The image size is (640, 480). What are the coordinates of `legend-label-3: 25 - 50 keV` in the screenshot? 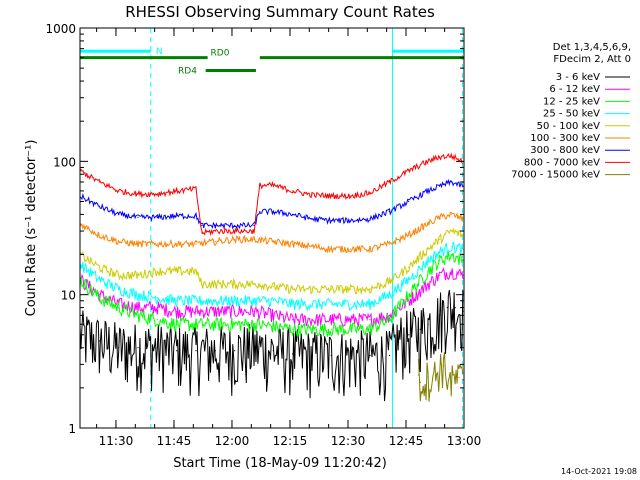 It's located at (571, 114).